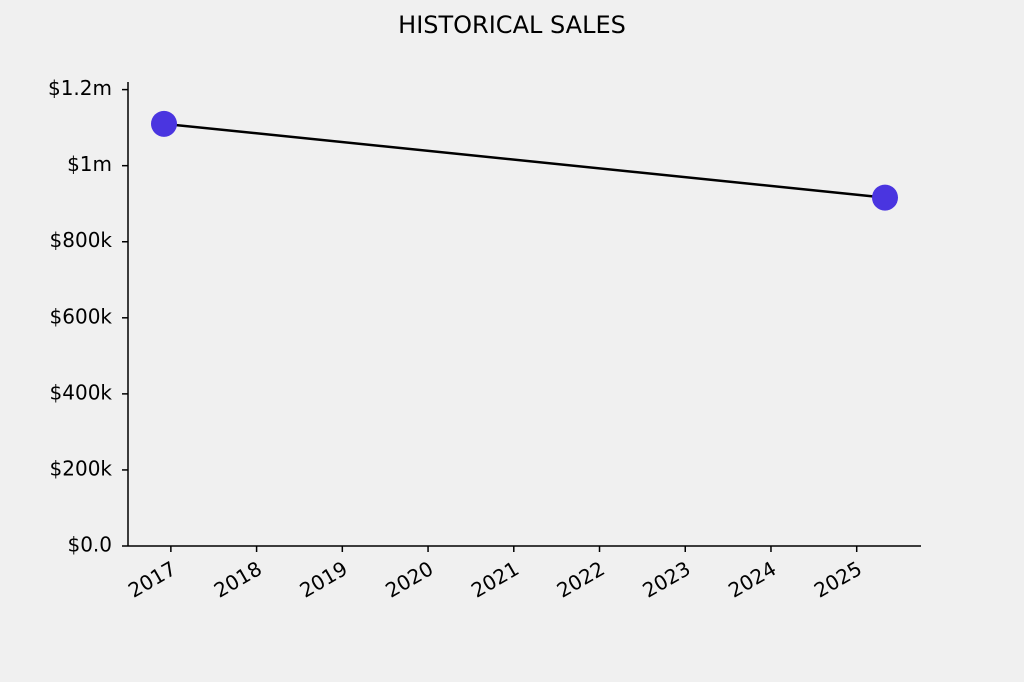 This screenshot has height=682, width=1024. What do you see at coordinates (81, 316) in the screenshot?
I see `y-tick-label: $600k` at bounding box center [81, 316].